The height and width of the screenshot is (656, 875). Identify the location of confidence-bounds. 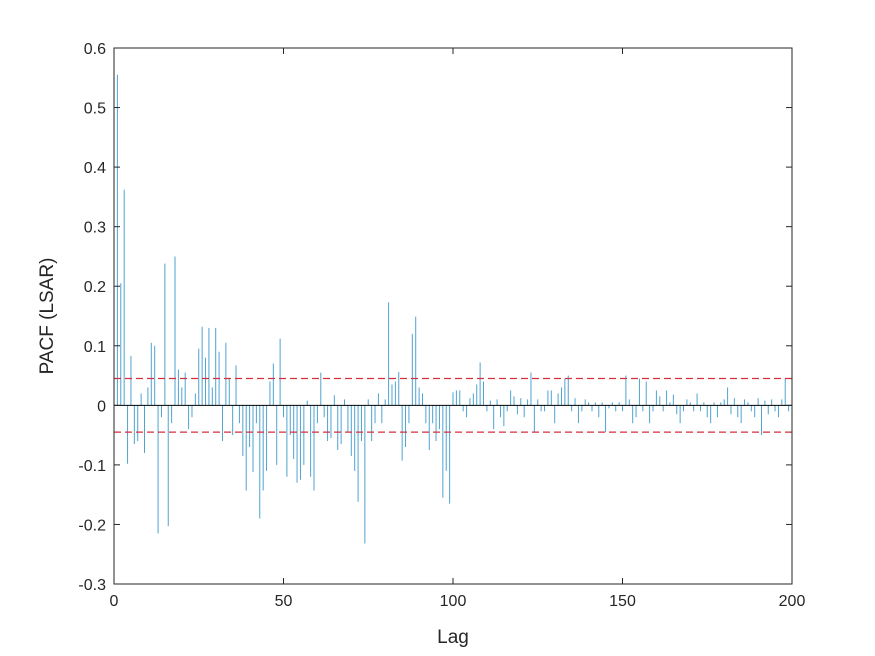
(453, 405).